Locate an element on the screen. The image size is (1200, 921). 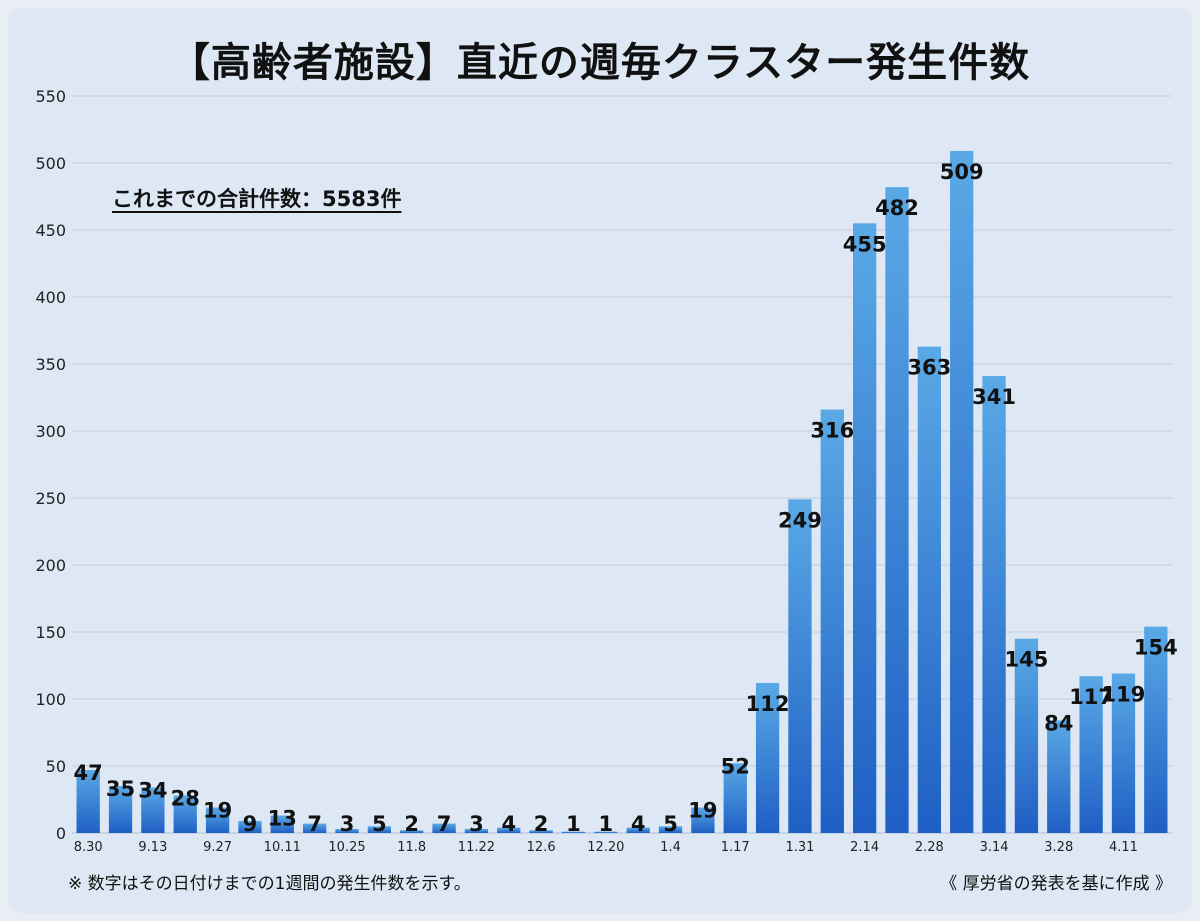
data-label: 112 is located at coordinates (768, 704).